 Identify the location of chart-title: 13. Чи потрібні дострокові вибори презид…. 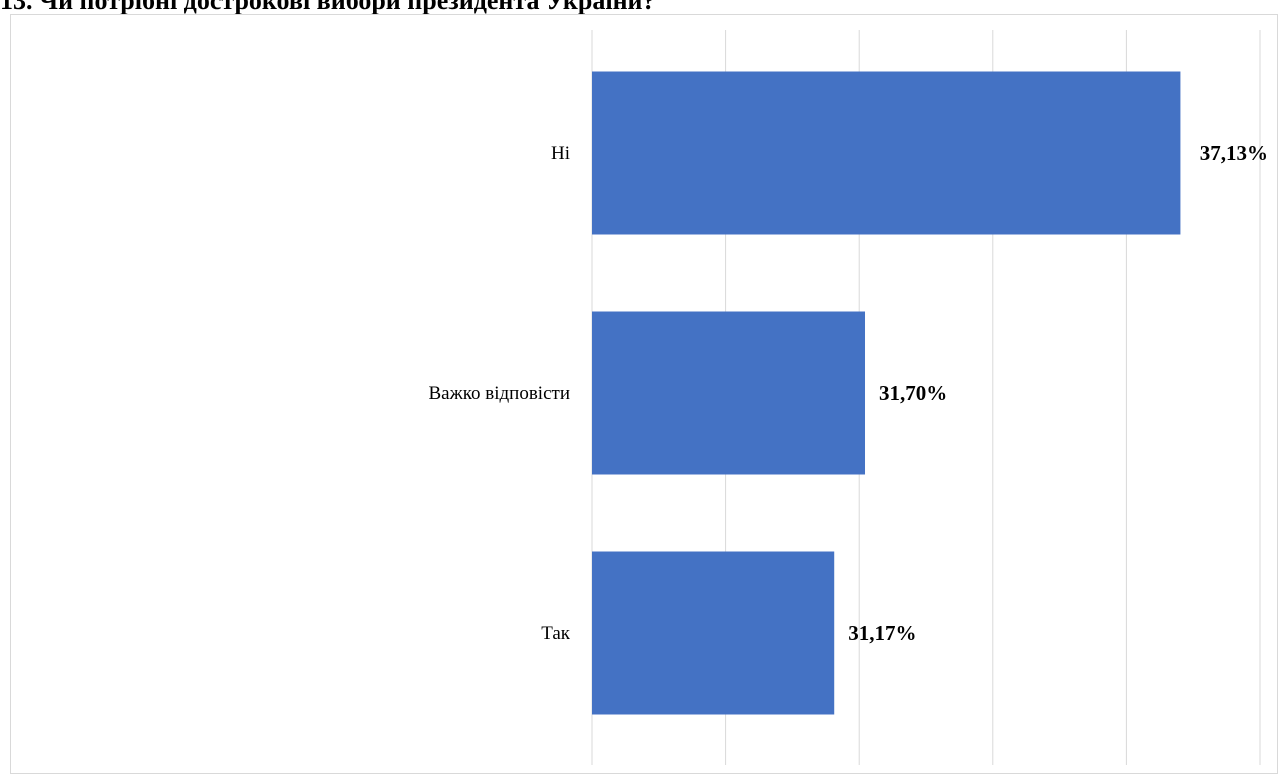
(328, 7).